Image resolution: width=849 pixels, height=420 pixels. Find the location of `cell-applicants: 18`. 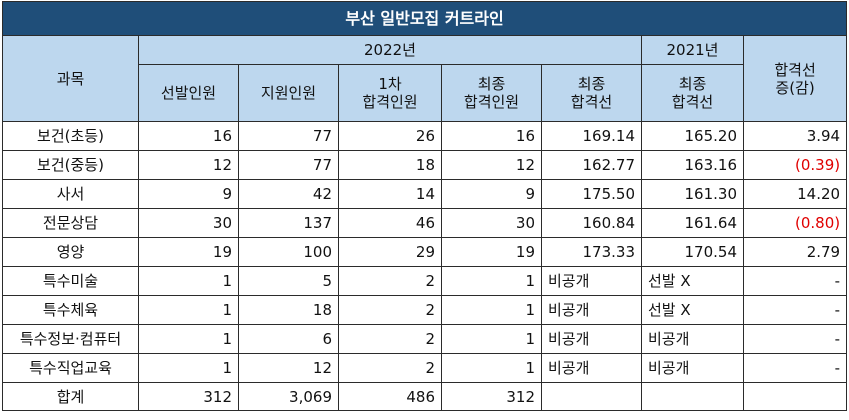

cell-applicants: 18 is located at coordinates (288, 310).